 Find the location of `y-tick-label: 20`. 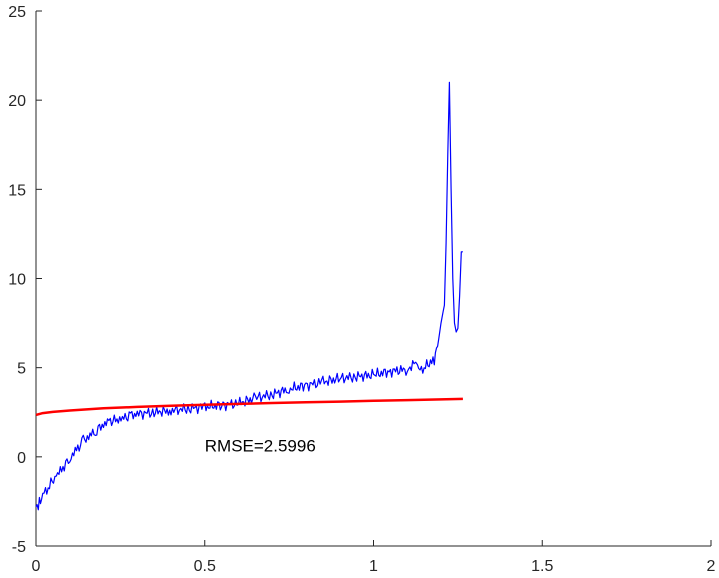

y-tick-label: 20 is located at coordinates (17, 101).